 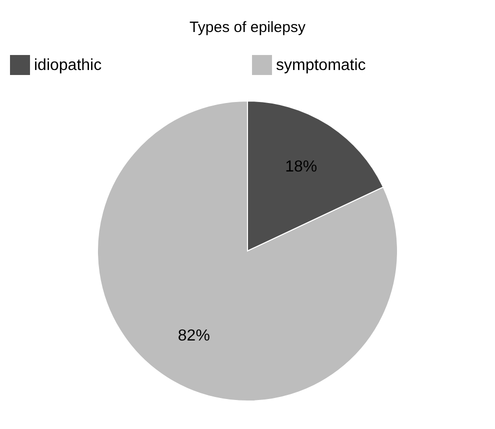 I want to click on chart-title: Types of epilepsy, so click(x=248, y=27).